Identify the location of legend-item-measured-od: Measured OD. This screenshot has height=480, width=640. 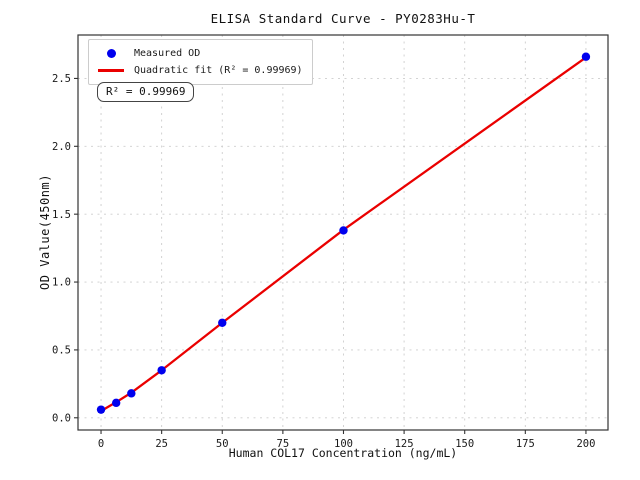
(199, 53).